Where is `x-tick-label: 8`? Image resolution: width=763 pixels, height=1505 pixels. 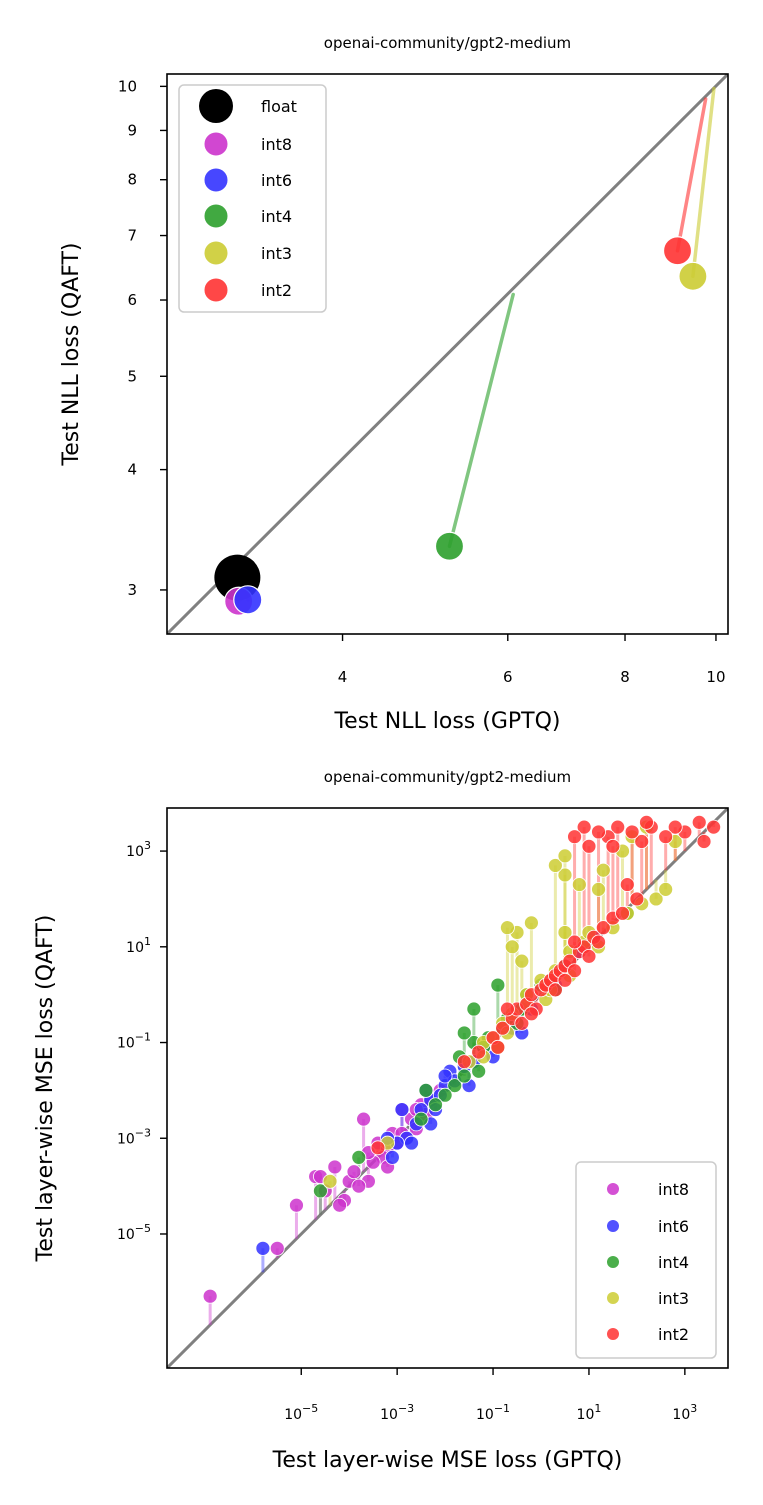 x-tick-label: 8 is located at coordinates (625, 677).